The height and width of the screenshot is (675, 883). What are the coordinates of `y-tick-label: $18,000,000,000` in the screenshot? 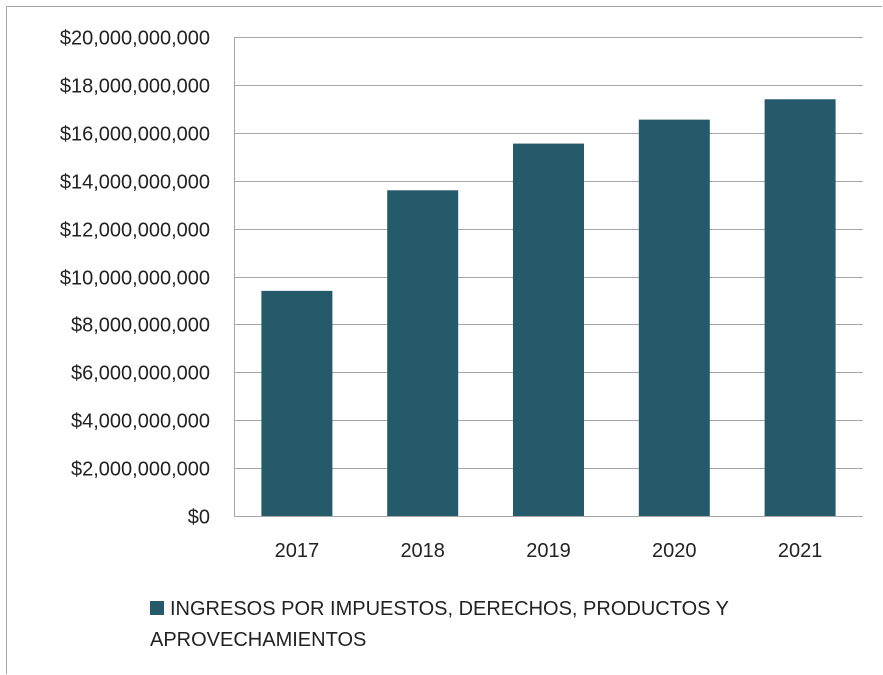 It's located at (135, 87).